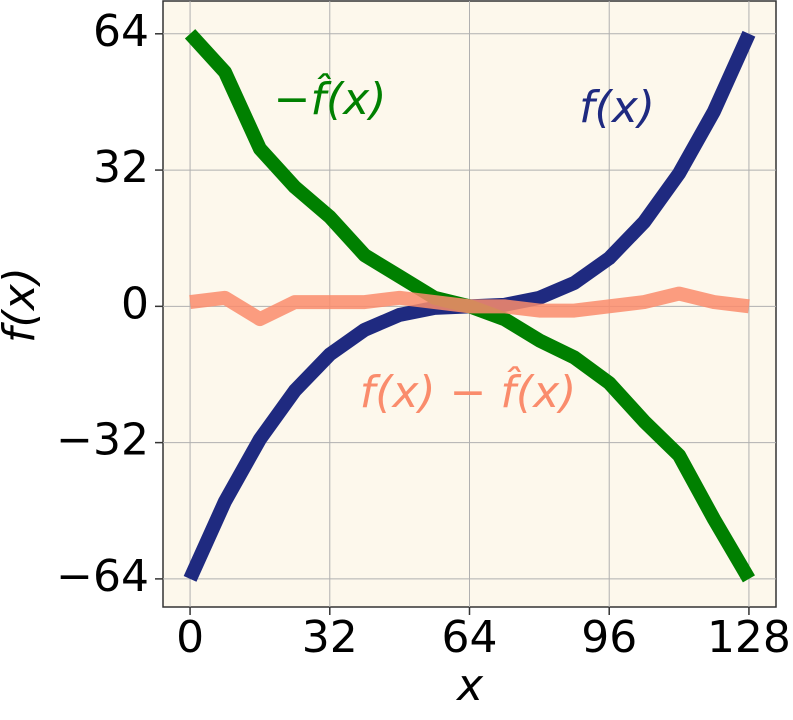 This screenshot has width=793, height=720. What do you see at coordinates (330, 637) in the screenshot?
I see `x-tick-label: 32` at bounding box center [330, 637].